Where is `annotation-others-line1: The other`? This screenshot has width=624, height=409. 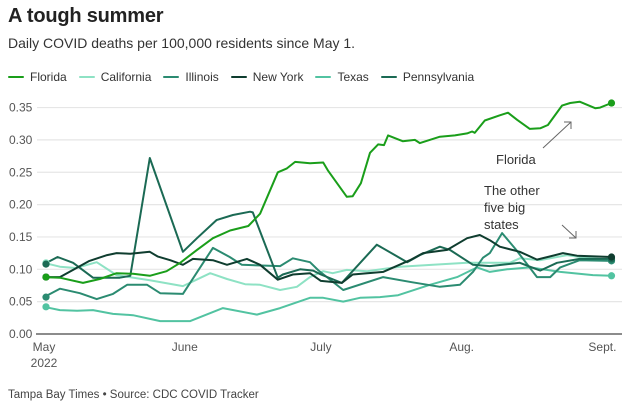 annotation-others-line1: The other is located at coordinates (512, 190).